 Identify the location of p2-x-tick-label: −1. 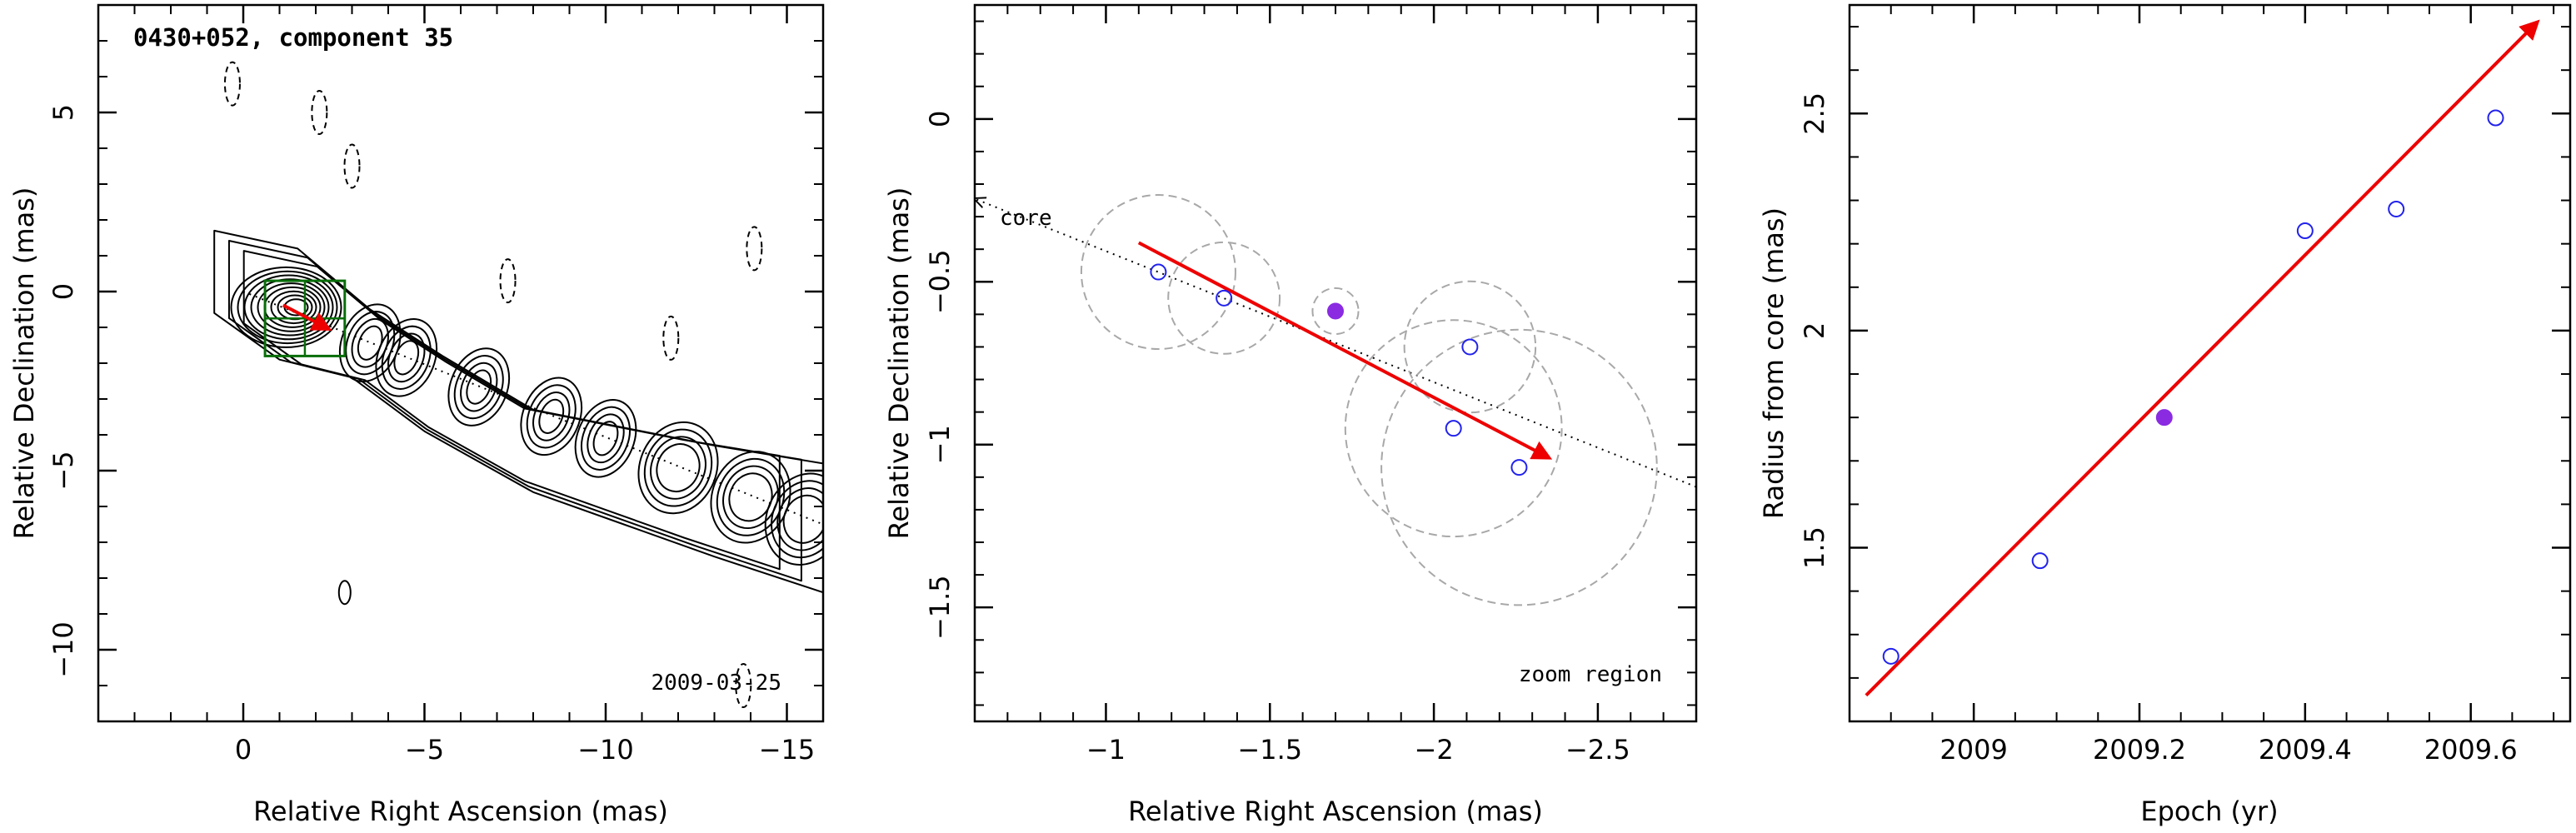
(1106, 750).